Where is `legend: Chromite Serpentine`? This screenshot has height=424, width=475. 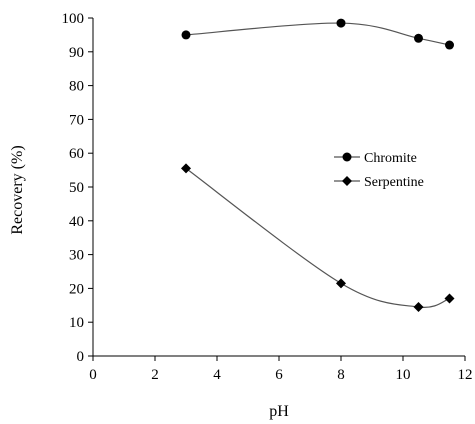 legend: Chromite Serpentine is located at coordinates (379, 170).